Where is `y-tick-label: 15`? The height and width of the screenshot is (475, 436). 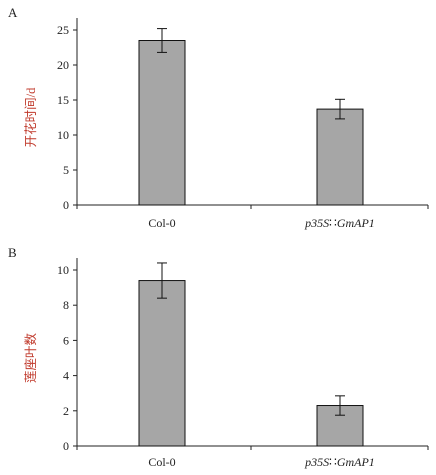
y-tick-label: 15 is located at coordinates (63, 100).